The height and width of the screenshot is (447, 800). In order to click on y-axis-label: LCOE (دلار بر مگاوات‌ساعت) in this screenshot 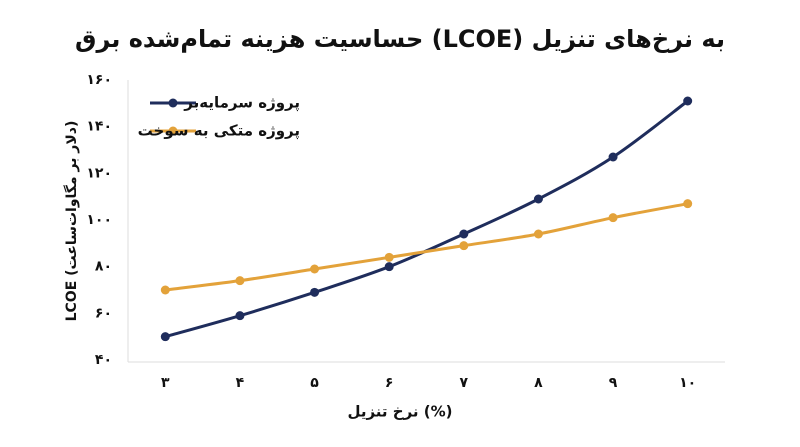, I will do `click(71, 221)`.